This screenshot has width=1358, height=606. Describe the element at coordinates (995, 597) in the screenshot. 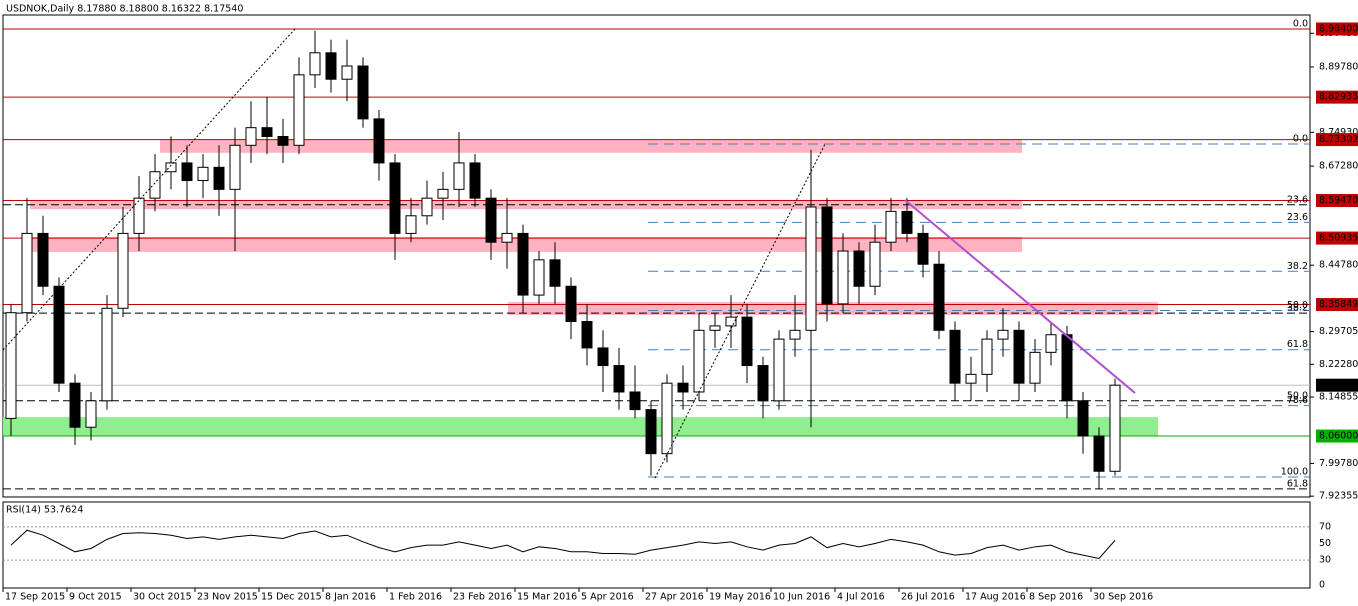

I see `x-tick-label: 17 Aug 2016` at that location.